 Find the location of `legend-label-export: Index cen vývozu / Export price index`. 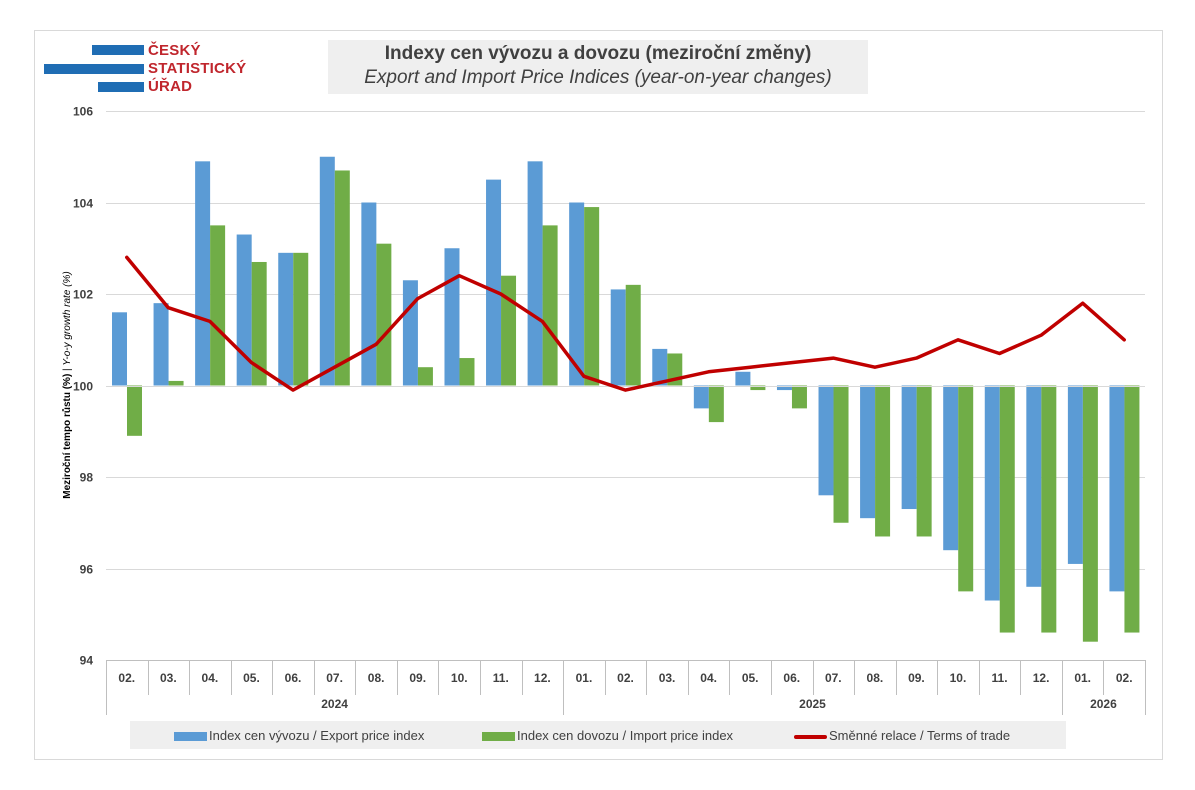

legend-label-export: Index cen vývozu / Export price index is located at coordinates (317, 735).